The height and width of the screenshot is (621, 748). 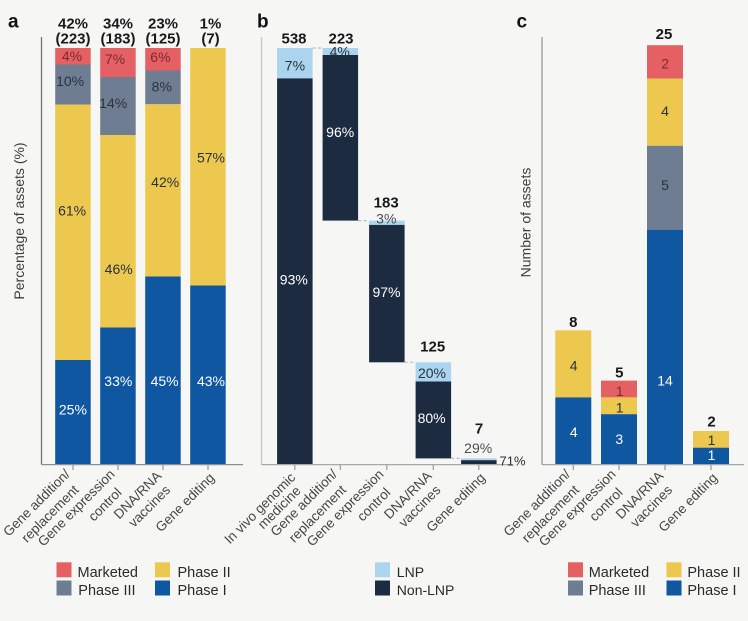 What do you see at coordinates (162, 39) in the screenshot?
I see `svg-text: (125)` at bounding box center [162, 39].